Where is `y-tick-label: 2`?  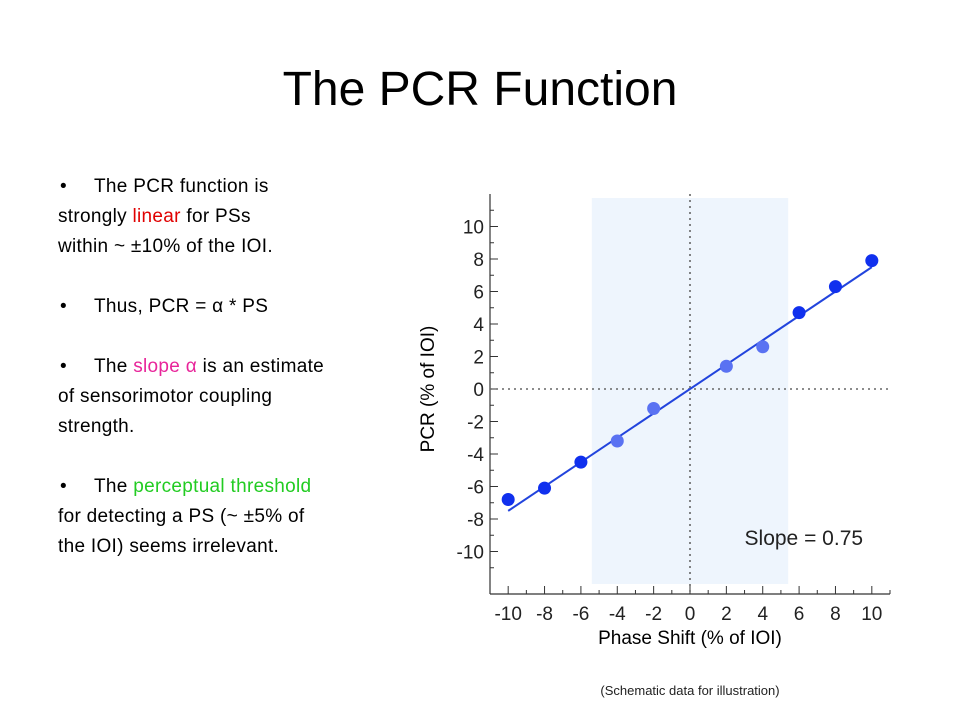 y-tick-label: 2 is located at coordinates (478, 358).